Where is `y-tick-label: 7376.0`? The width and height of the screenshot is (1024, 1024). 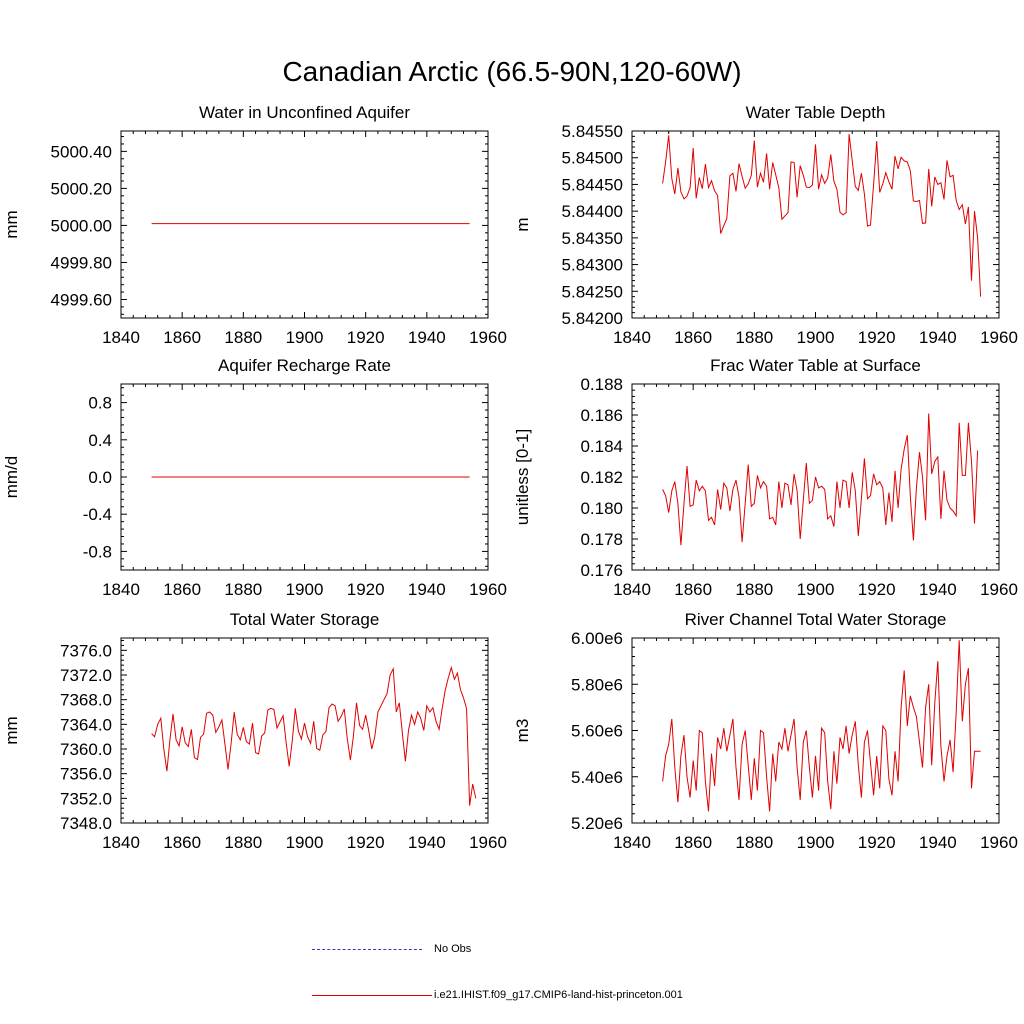 y-tick-label: 7376.0 is located at coordinates (86, 650).